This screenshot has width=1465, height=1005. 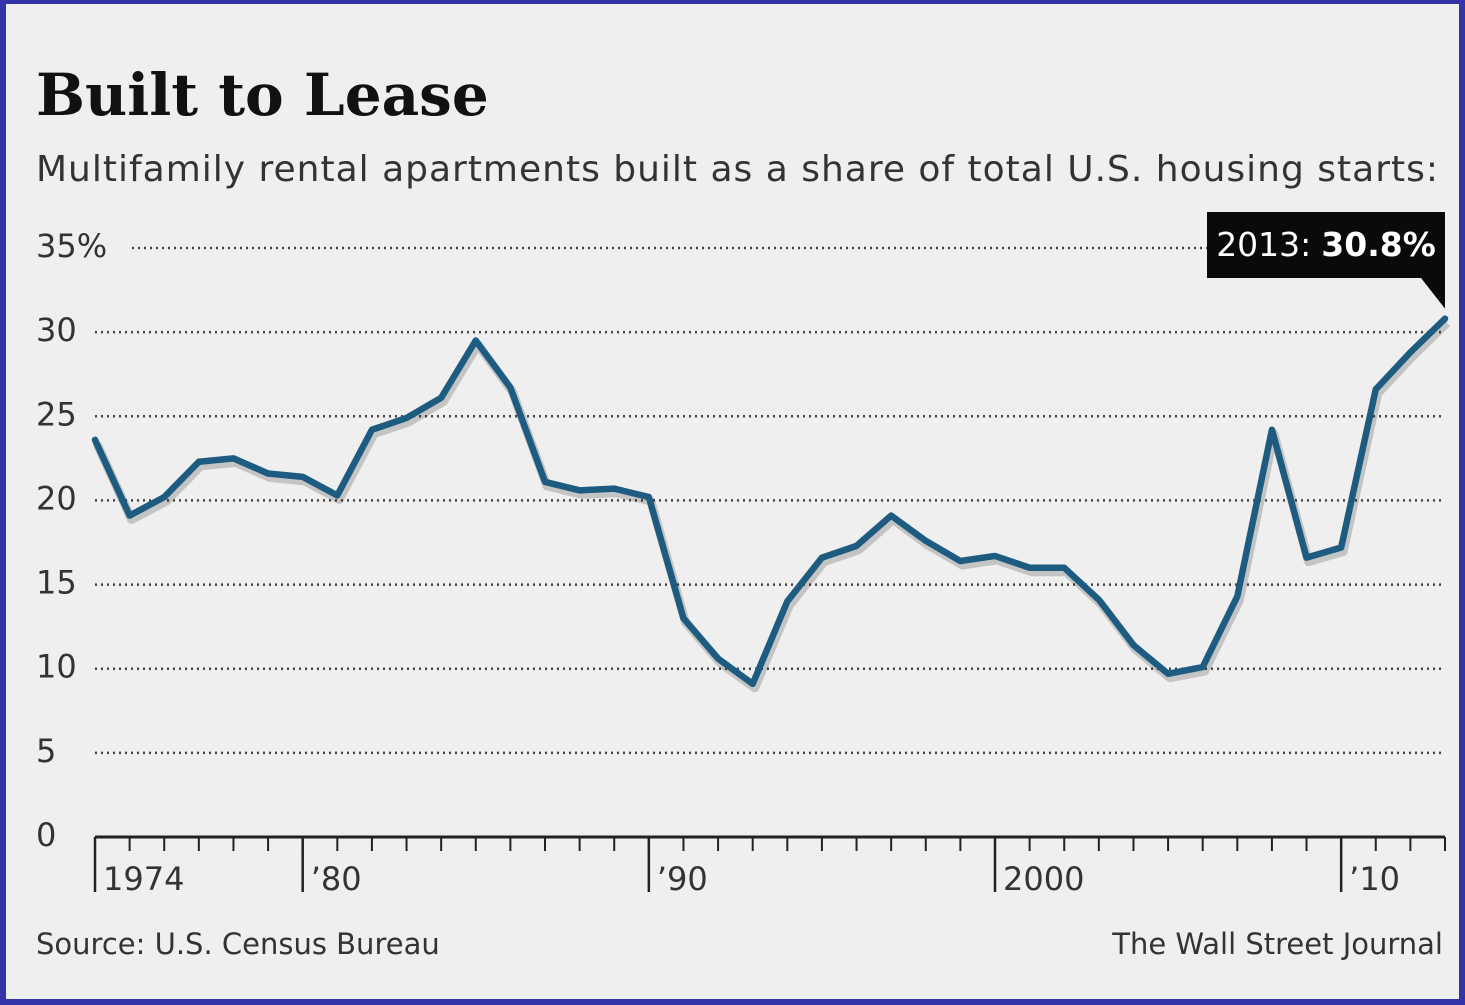 What do you see at coordinates (1374, 879) in the screenshot?
I see `x-tick-label: ’10` at bounding box center [1374, 879].